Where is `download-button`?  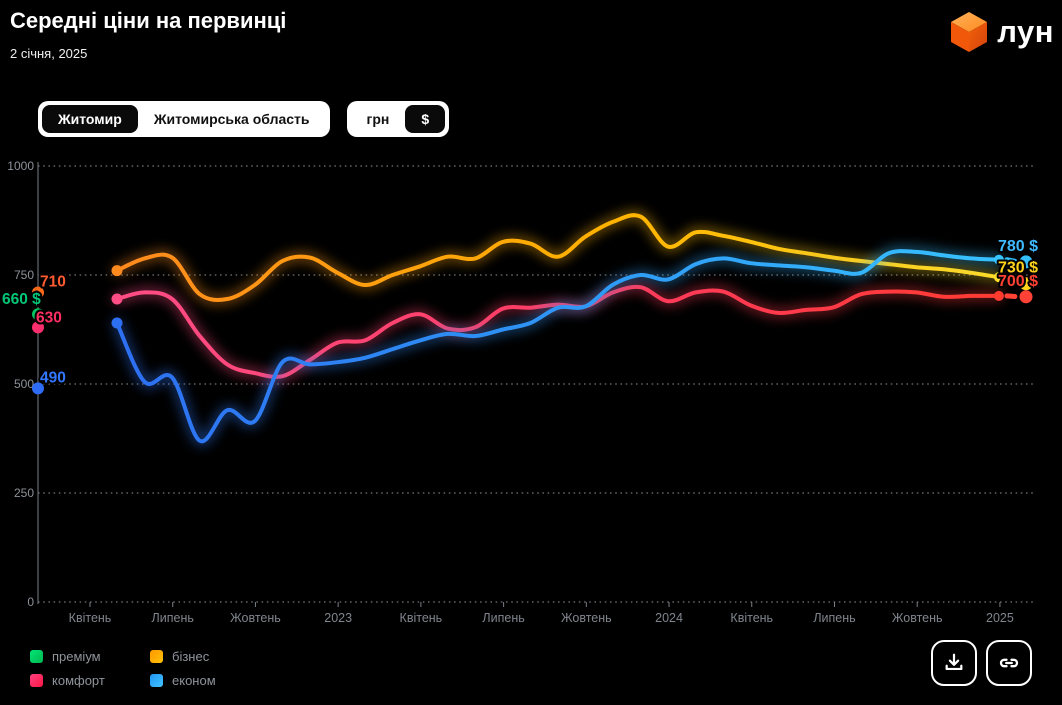 download-button is located at coordinates (954, 663).